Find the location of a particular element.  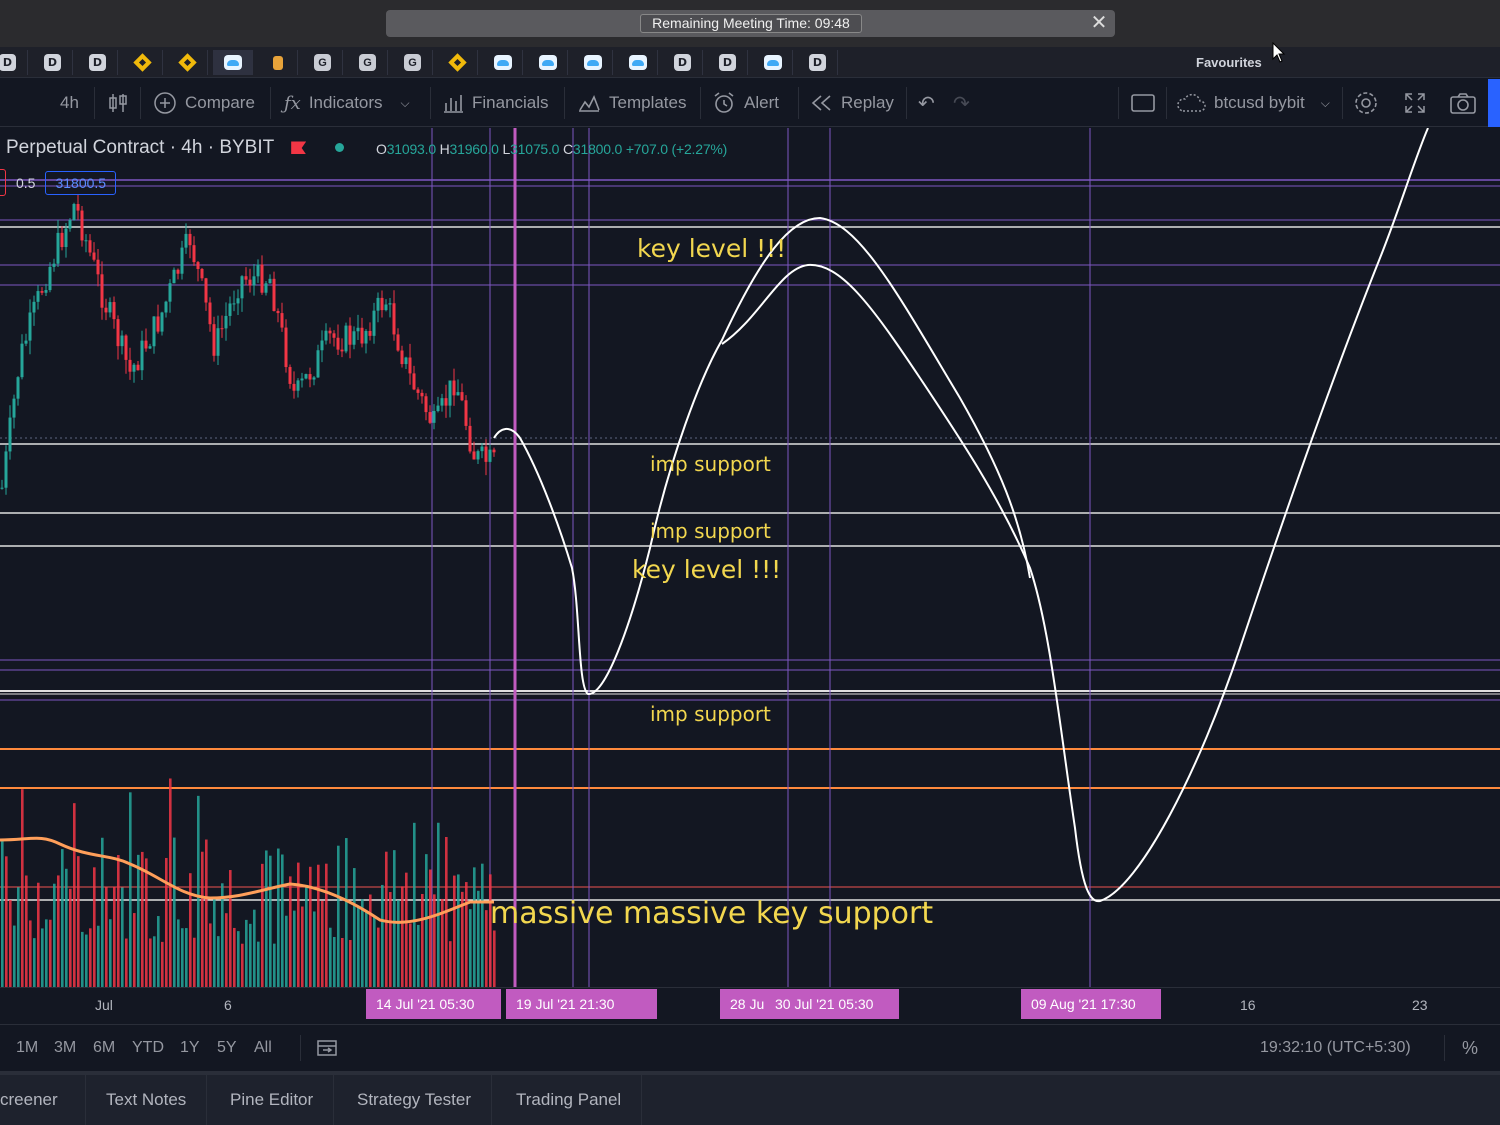

annotation-key-level-top: key level !!! is located at coordinates (712, 248).